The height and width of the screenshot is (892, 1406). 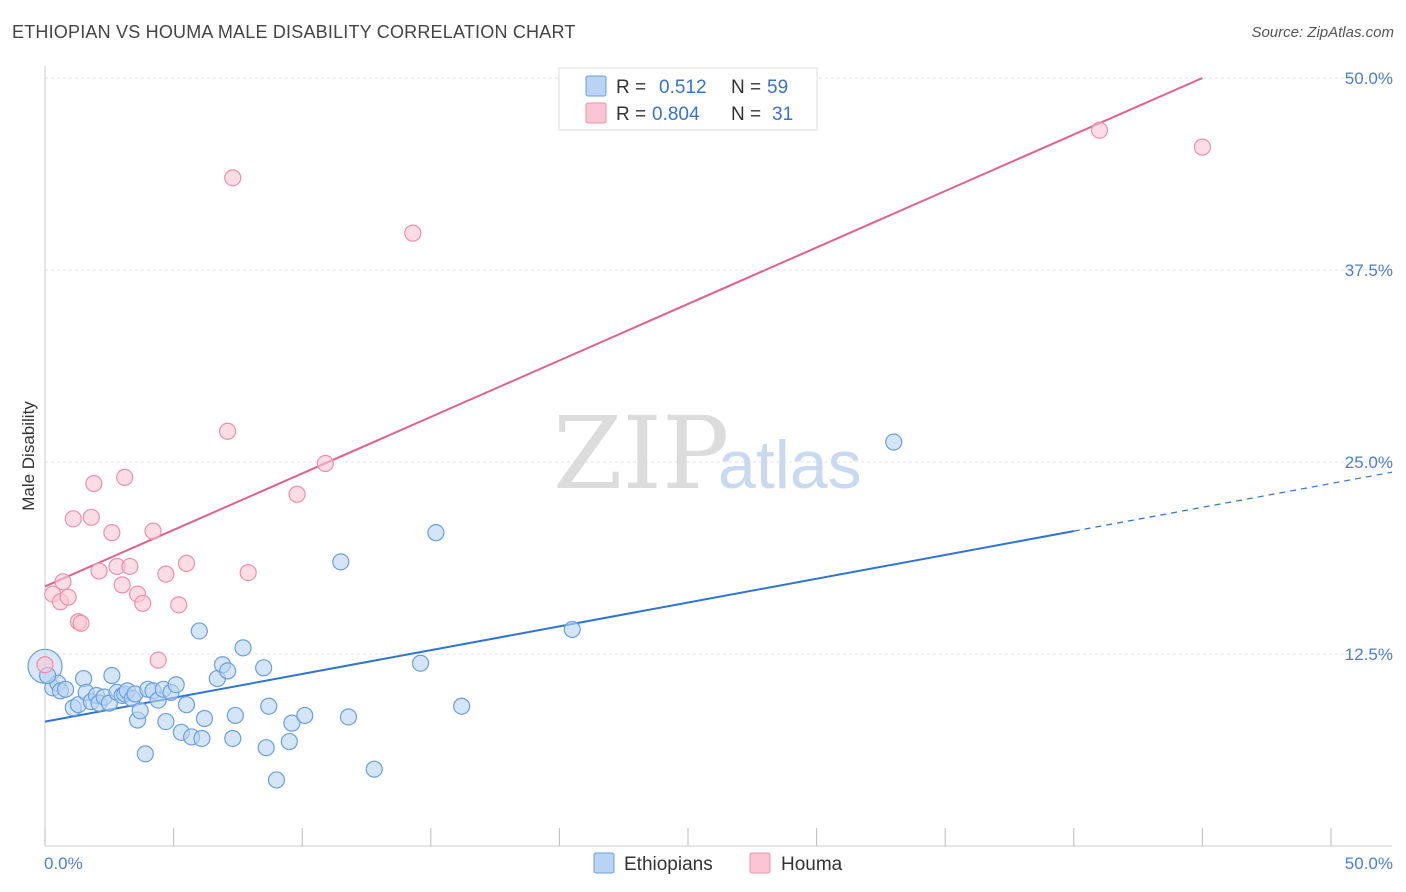 I want to click on legend-n-value: 59, so click(x=777, y=87).